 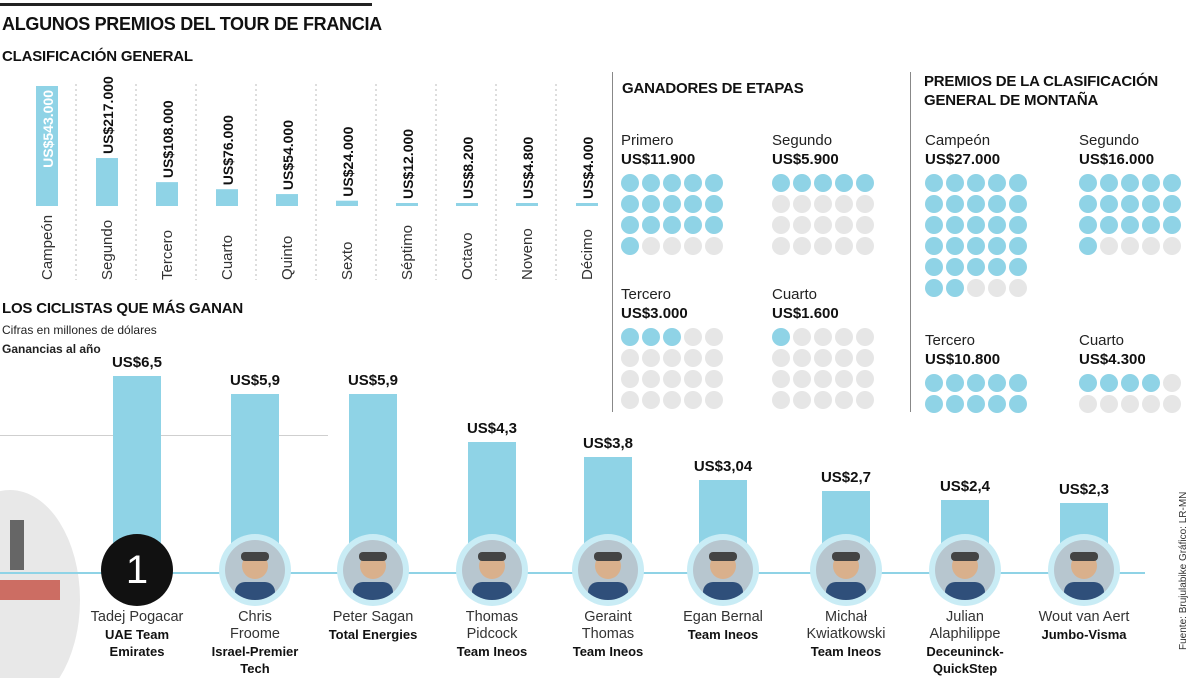 What do you see at coordinates (492, 634) in the screenshot?
I see `rider-name: Pidcock` at bounding box center [492, 634].